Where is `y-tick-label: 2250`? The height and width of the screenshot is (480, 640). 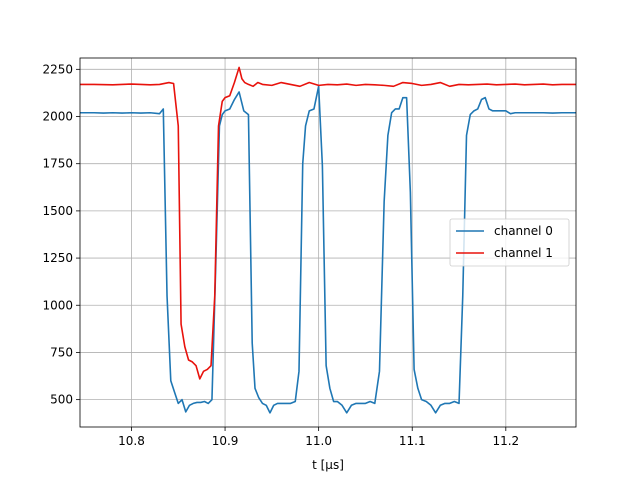 y-tick-label: 2250 is located at coordinates (57, 69).